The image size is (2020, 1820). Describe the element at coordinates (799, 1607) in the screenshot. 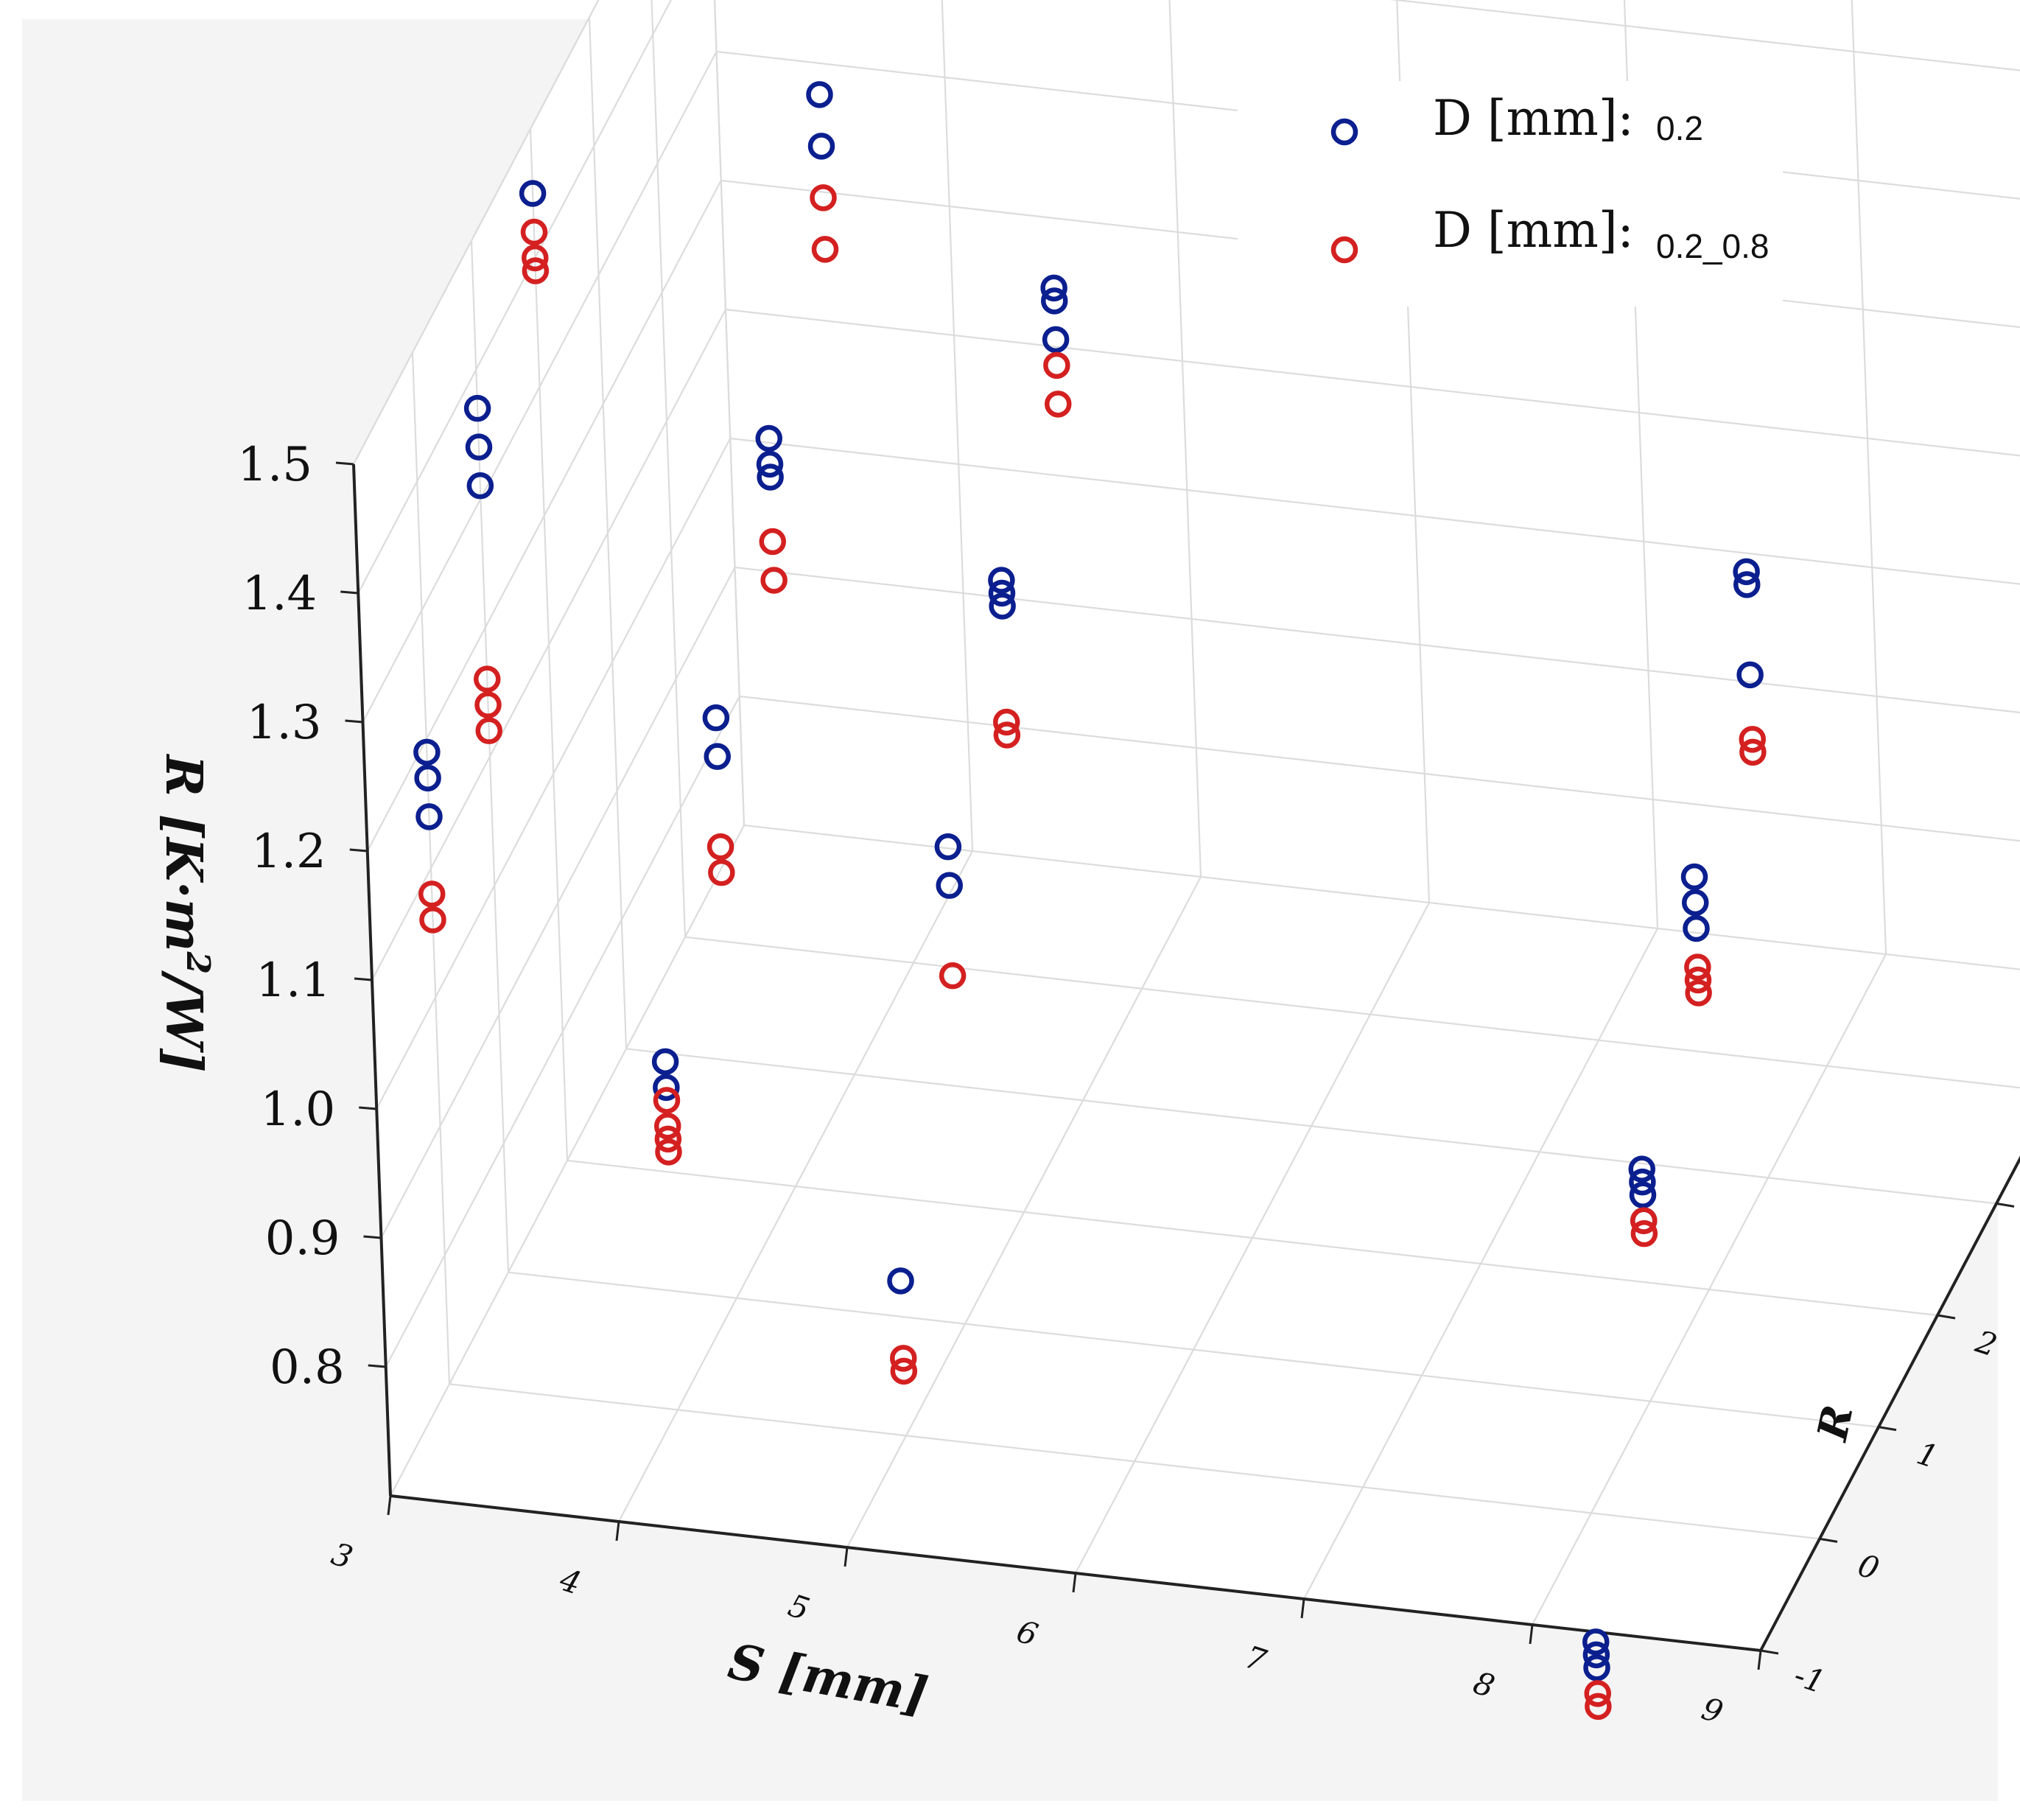

I see `x-tick-label: 5` at that location.